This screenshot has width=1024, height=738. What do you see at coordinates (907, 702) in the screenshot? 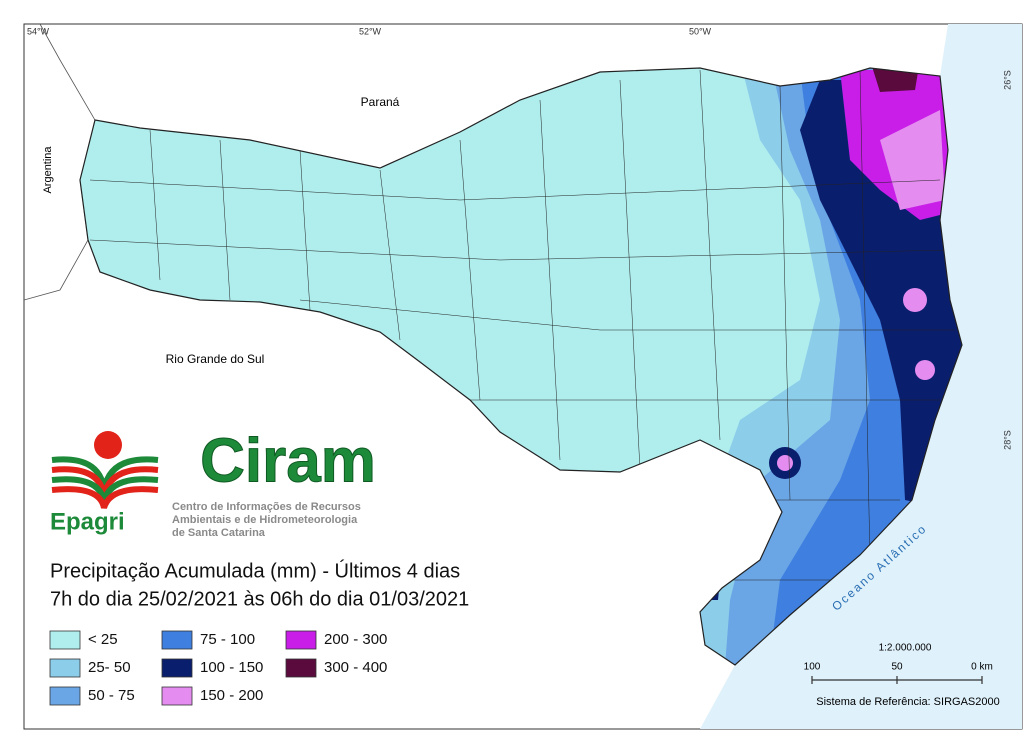
I see `reference: Sistema de Referência: SIRGAS2000` at bounding box center [907, 702].